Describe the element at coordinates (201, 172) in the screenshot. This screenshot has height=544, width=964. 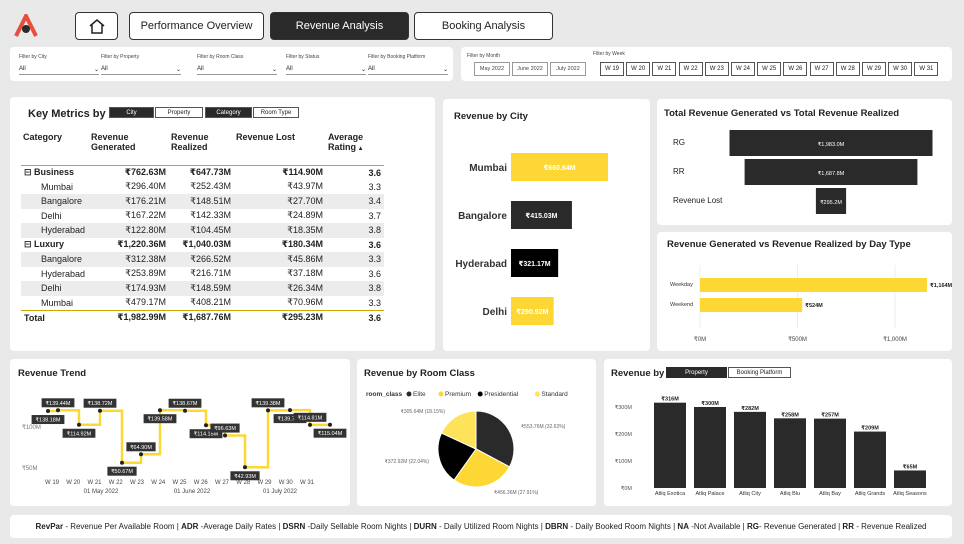
I see `table-cell: ₹647.73M` at that location.